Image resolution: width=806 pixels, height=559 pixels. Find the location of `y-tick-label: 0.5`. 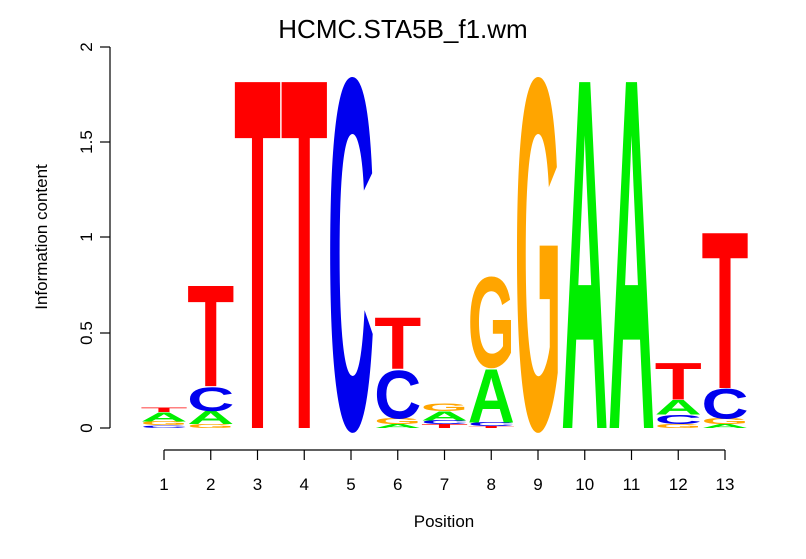

y-tick-label: 0.5 is located at coordinates (86, 333).